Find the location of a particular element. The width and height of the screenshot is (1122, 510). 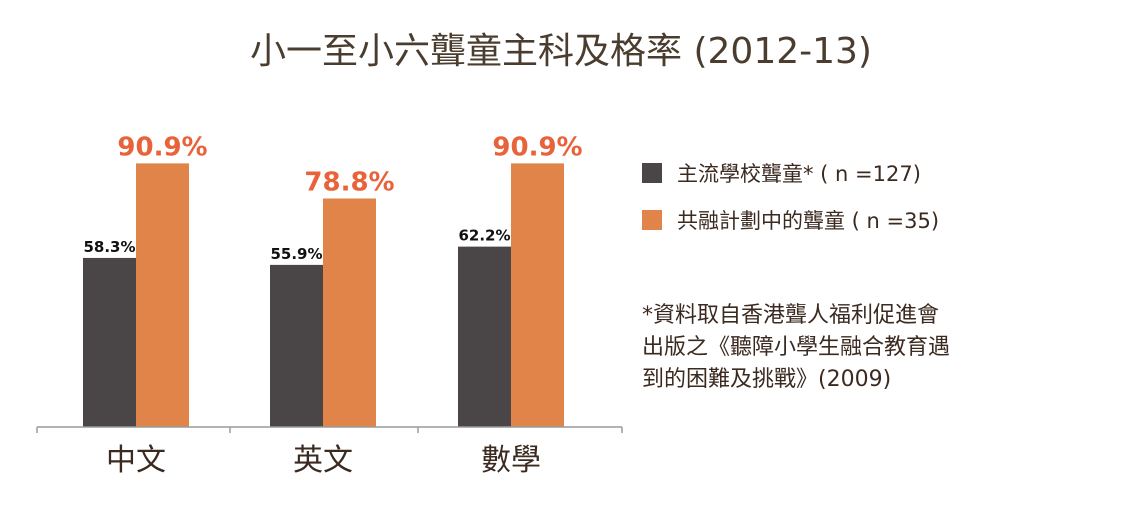

chart-title: 小一至小六聾童主科及格率 (2012-13) is located at coordinates (561, 51).